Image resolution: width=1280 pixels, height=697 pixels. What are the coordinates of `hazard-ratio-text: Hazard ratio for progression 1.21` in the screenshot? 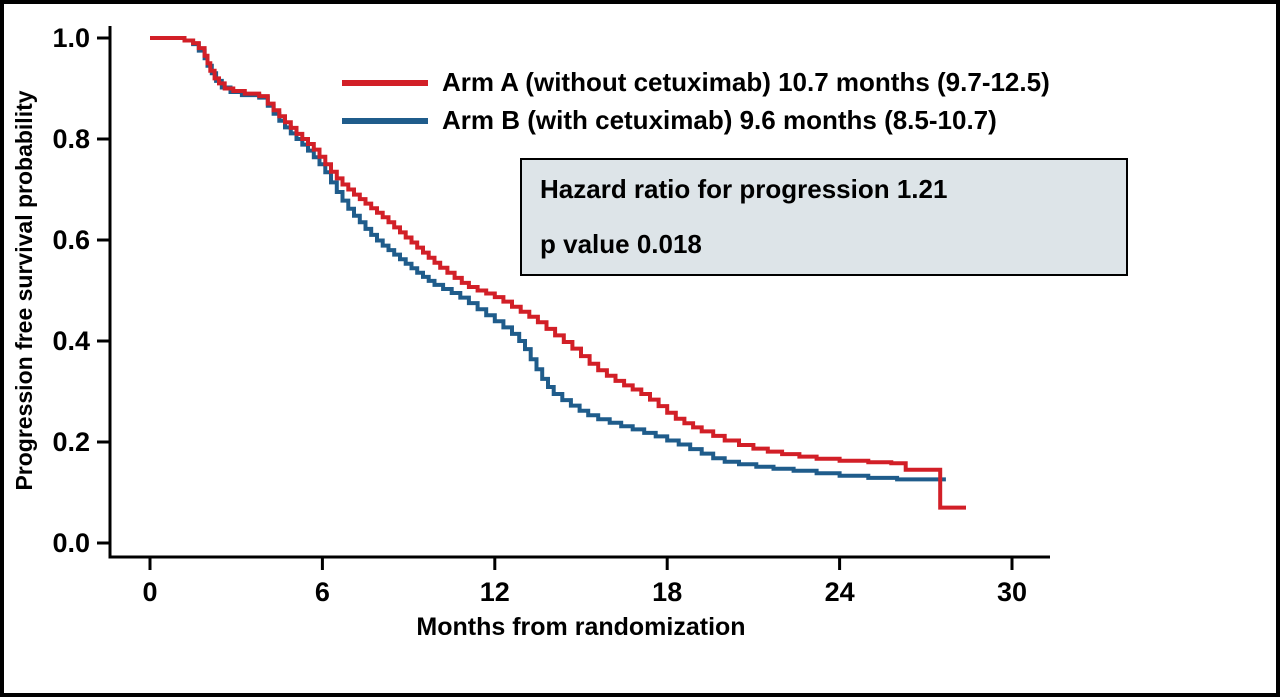 It's located at (744, 189).